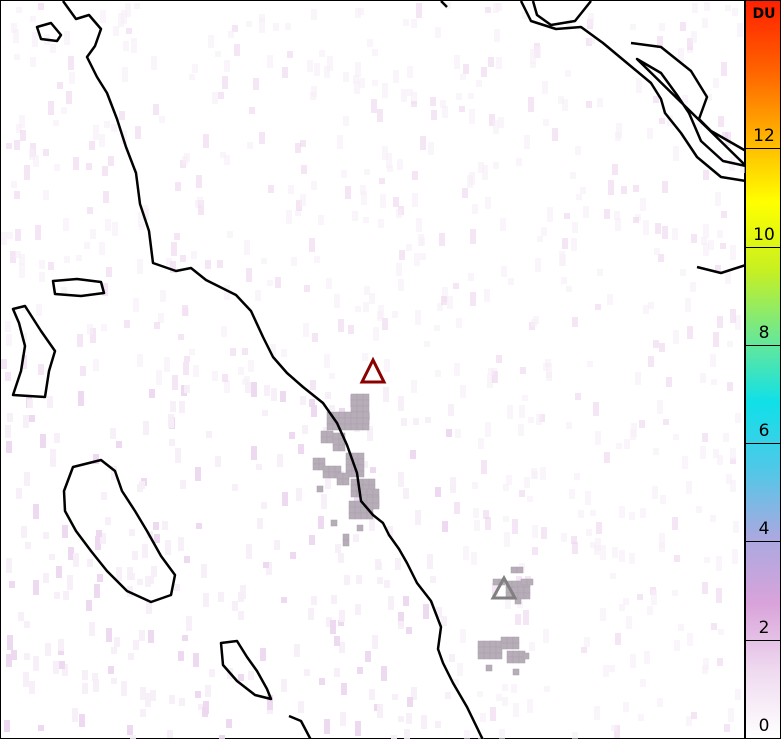 This screenshot has height=739, width=781. I want to click on coastline-top, so click(444, 4).